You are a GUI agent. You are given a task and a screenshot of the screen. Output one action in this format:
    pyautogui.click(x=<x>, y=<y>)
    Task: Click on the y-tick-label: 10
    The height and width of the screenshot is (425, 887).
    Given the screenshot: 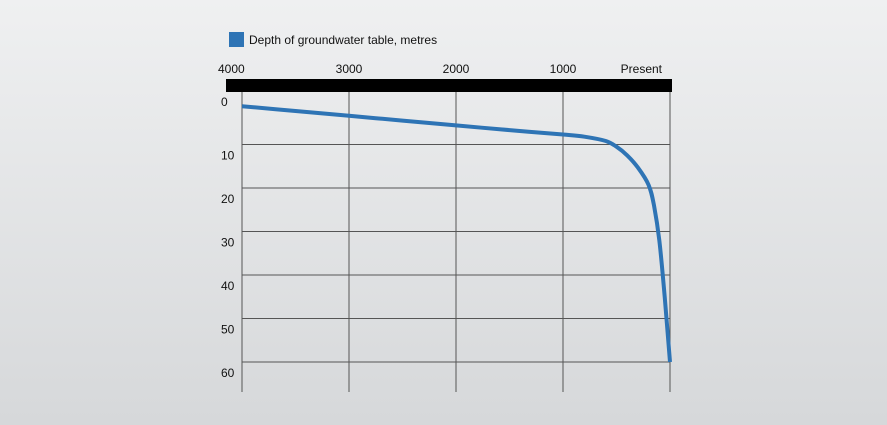 What is the action you would take?
    pyautogui.click(x=228, y=156)
    